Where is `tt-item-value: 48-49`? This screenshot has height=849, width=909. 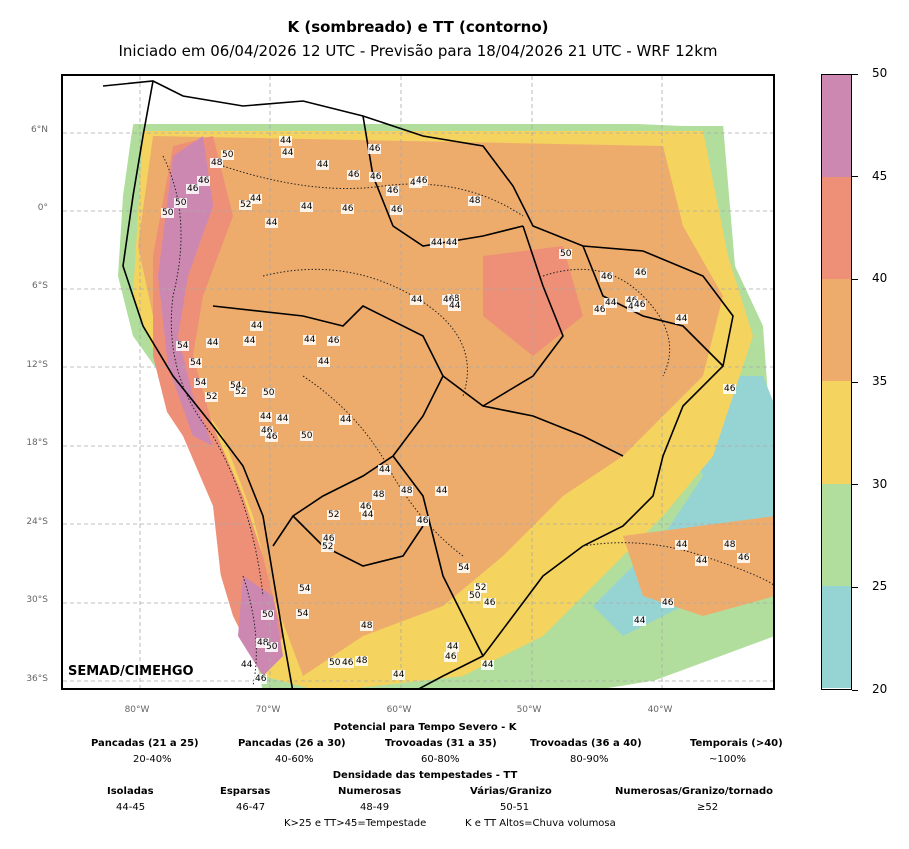
tt-item-value: 48-49 is located at coordinates (375, 807).